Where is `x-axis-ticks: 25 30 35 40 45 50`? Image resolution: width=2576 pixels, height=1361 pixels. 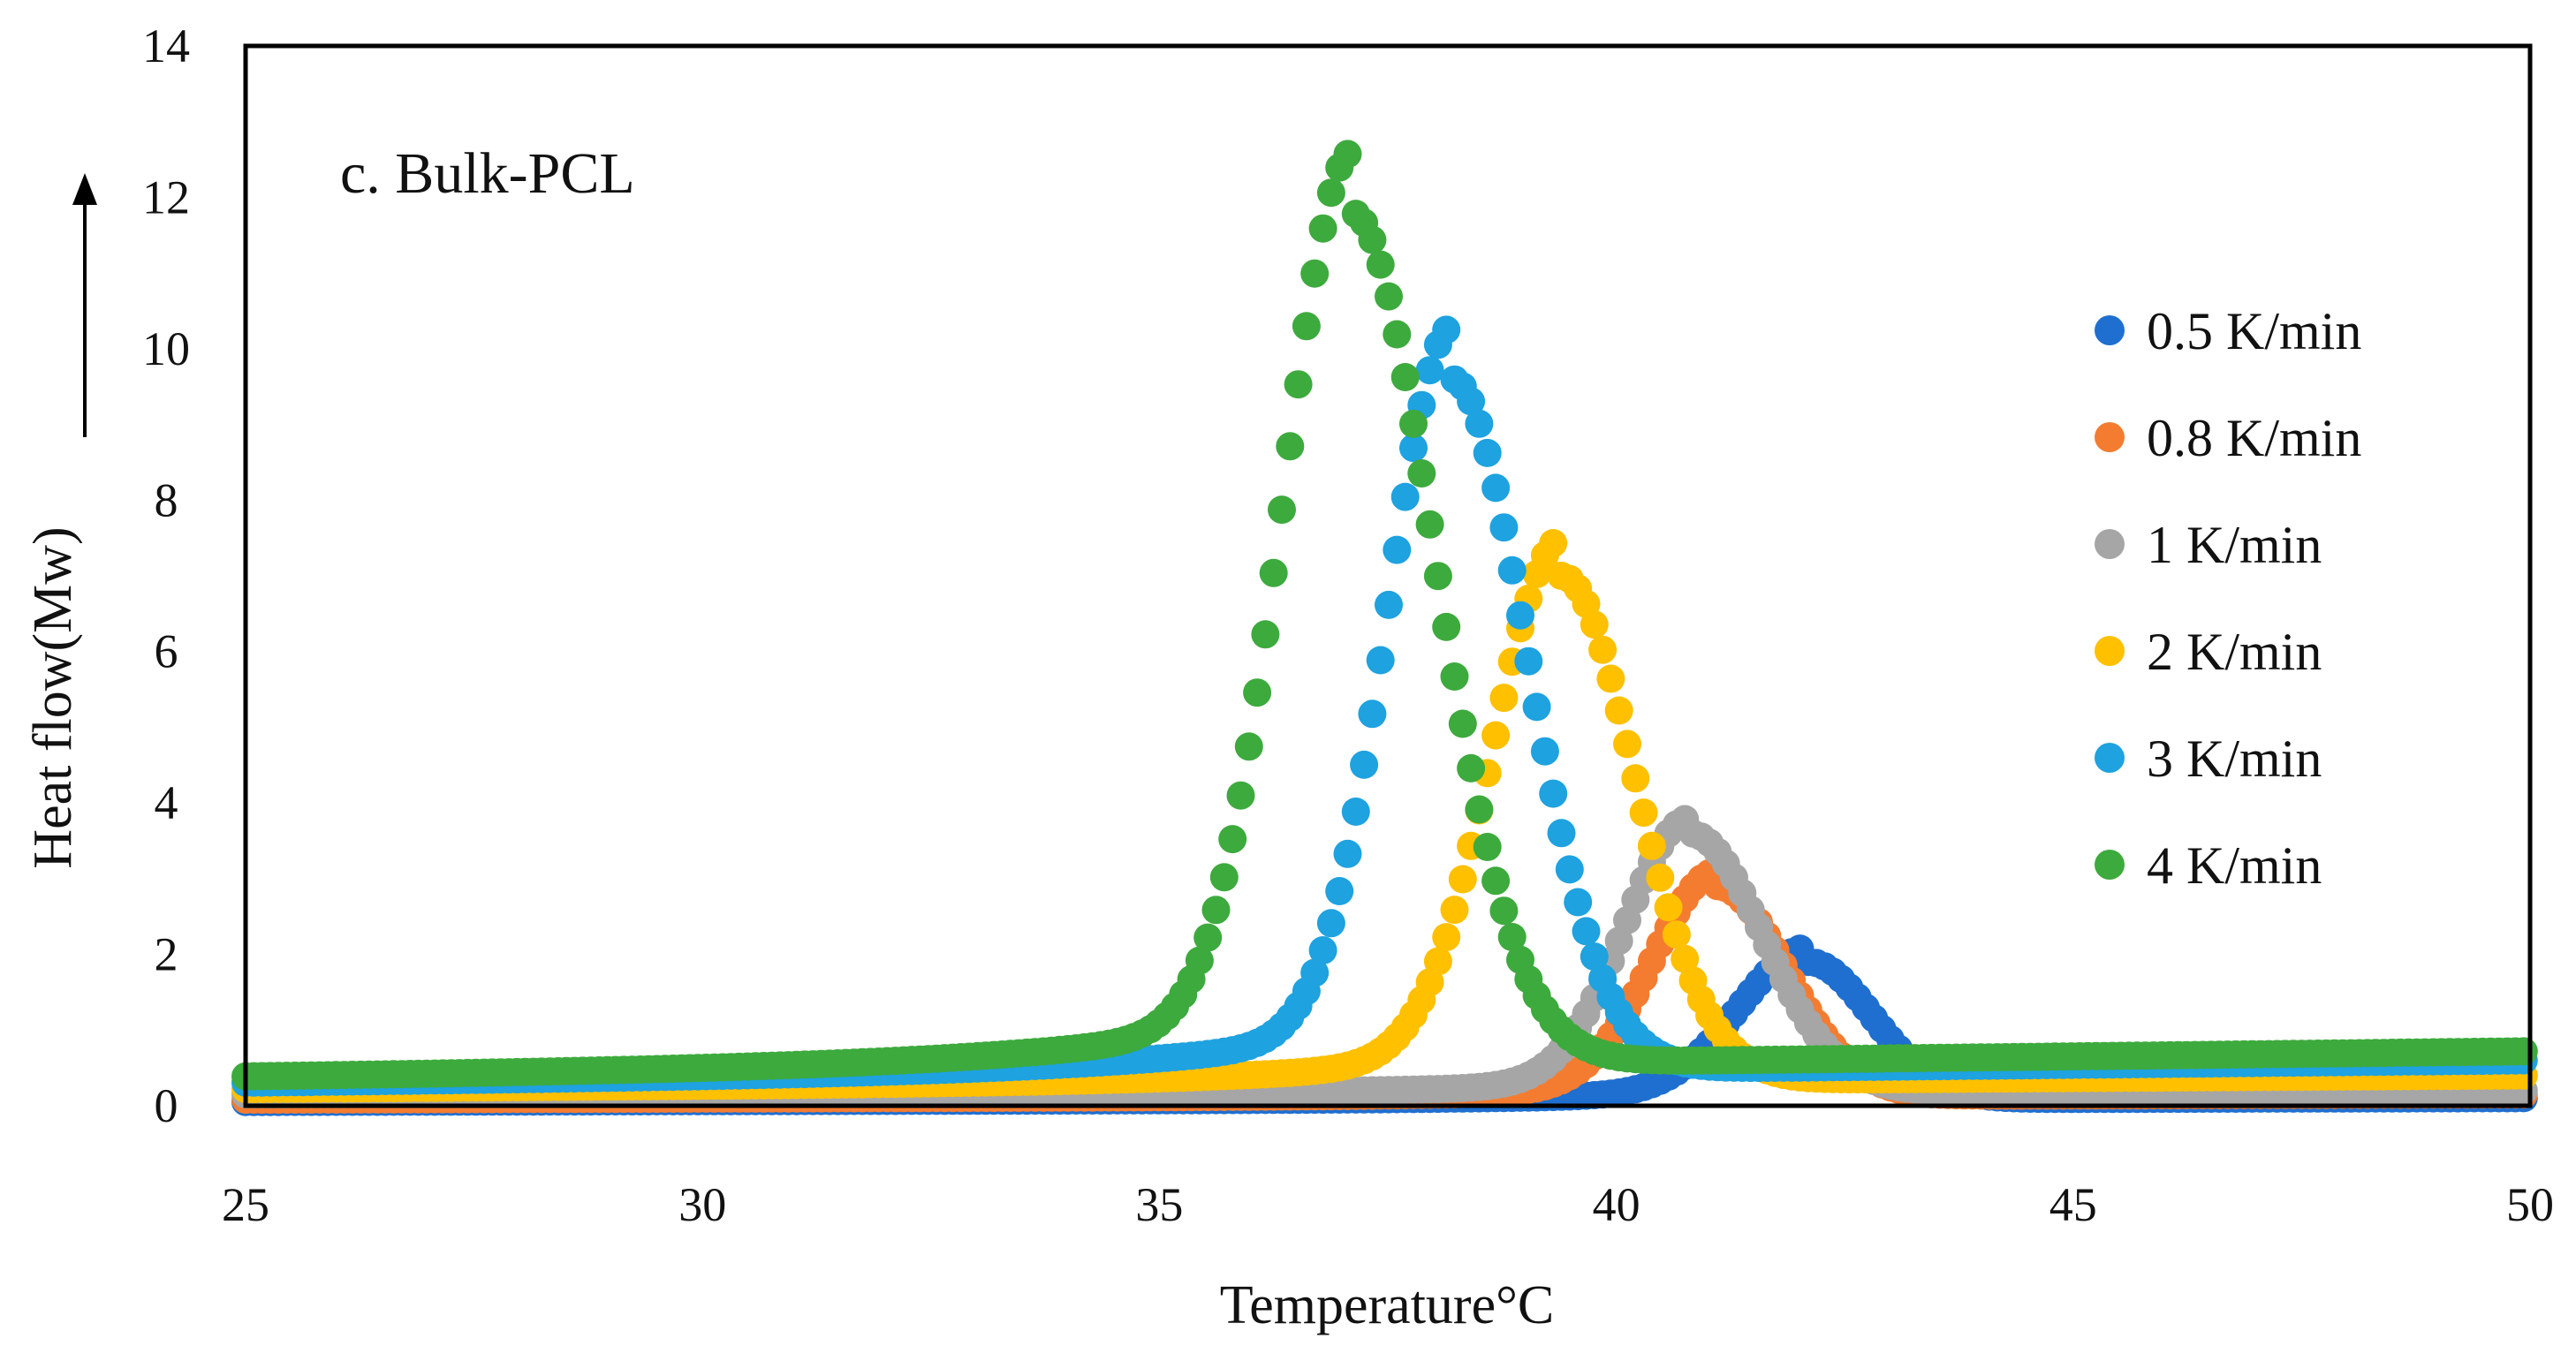
x-axis-ticks: 25 30 35 40 45 50 is located at coordinates (1388, 1204).